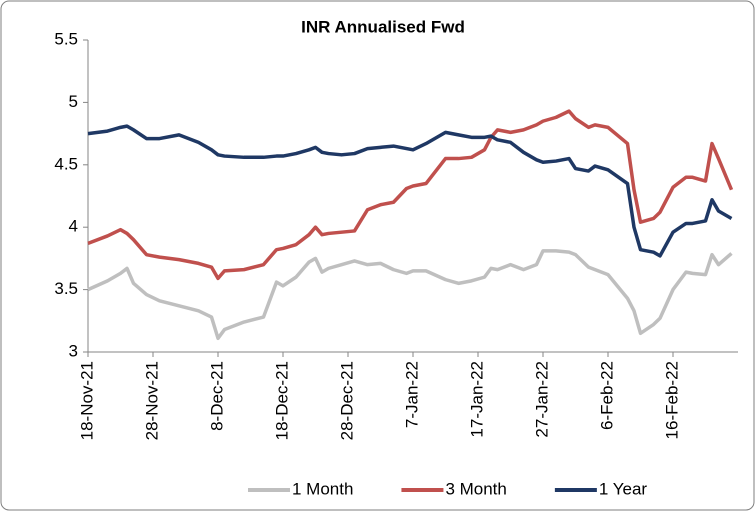 Image resolution: width=756 pixels, height=517 pixels. I want to click on chart-title: INR Annualised Fwd, so click(383, 26).